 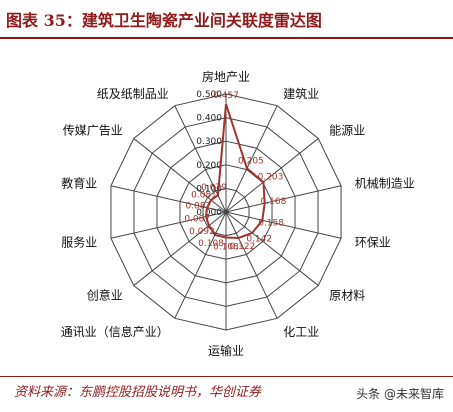 I want to click on tick-label: 0.300, so click(x=209, y=142).